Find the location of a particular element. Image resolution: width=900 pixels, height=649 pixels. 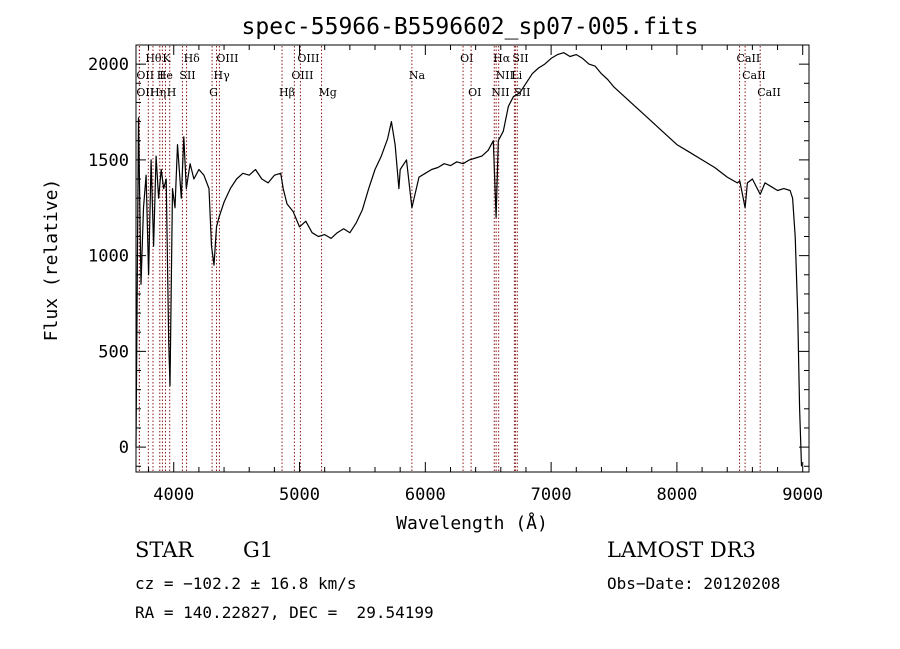

line-label-11: I is located at coordinates (161, 75).